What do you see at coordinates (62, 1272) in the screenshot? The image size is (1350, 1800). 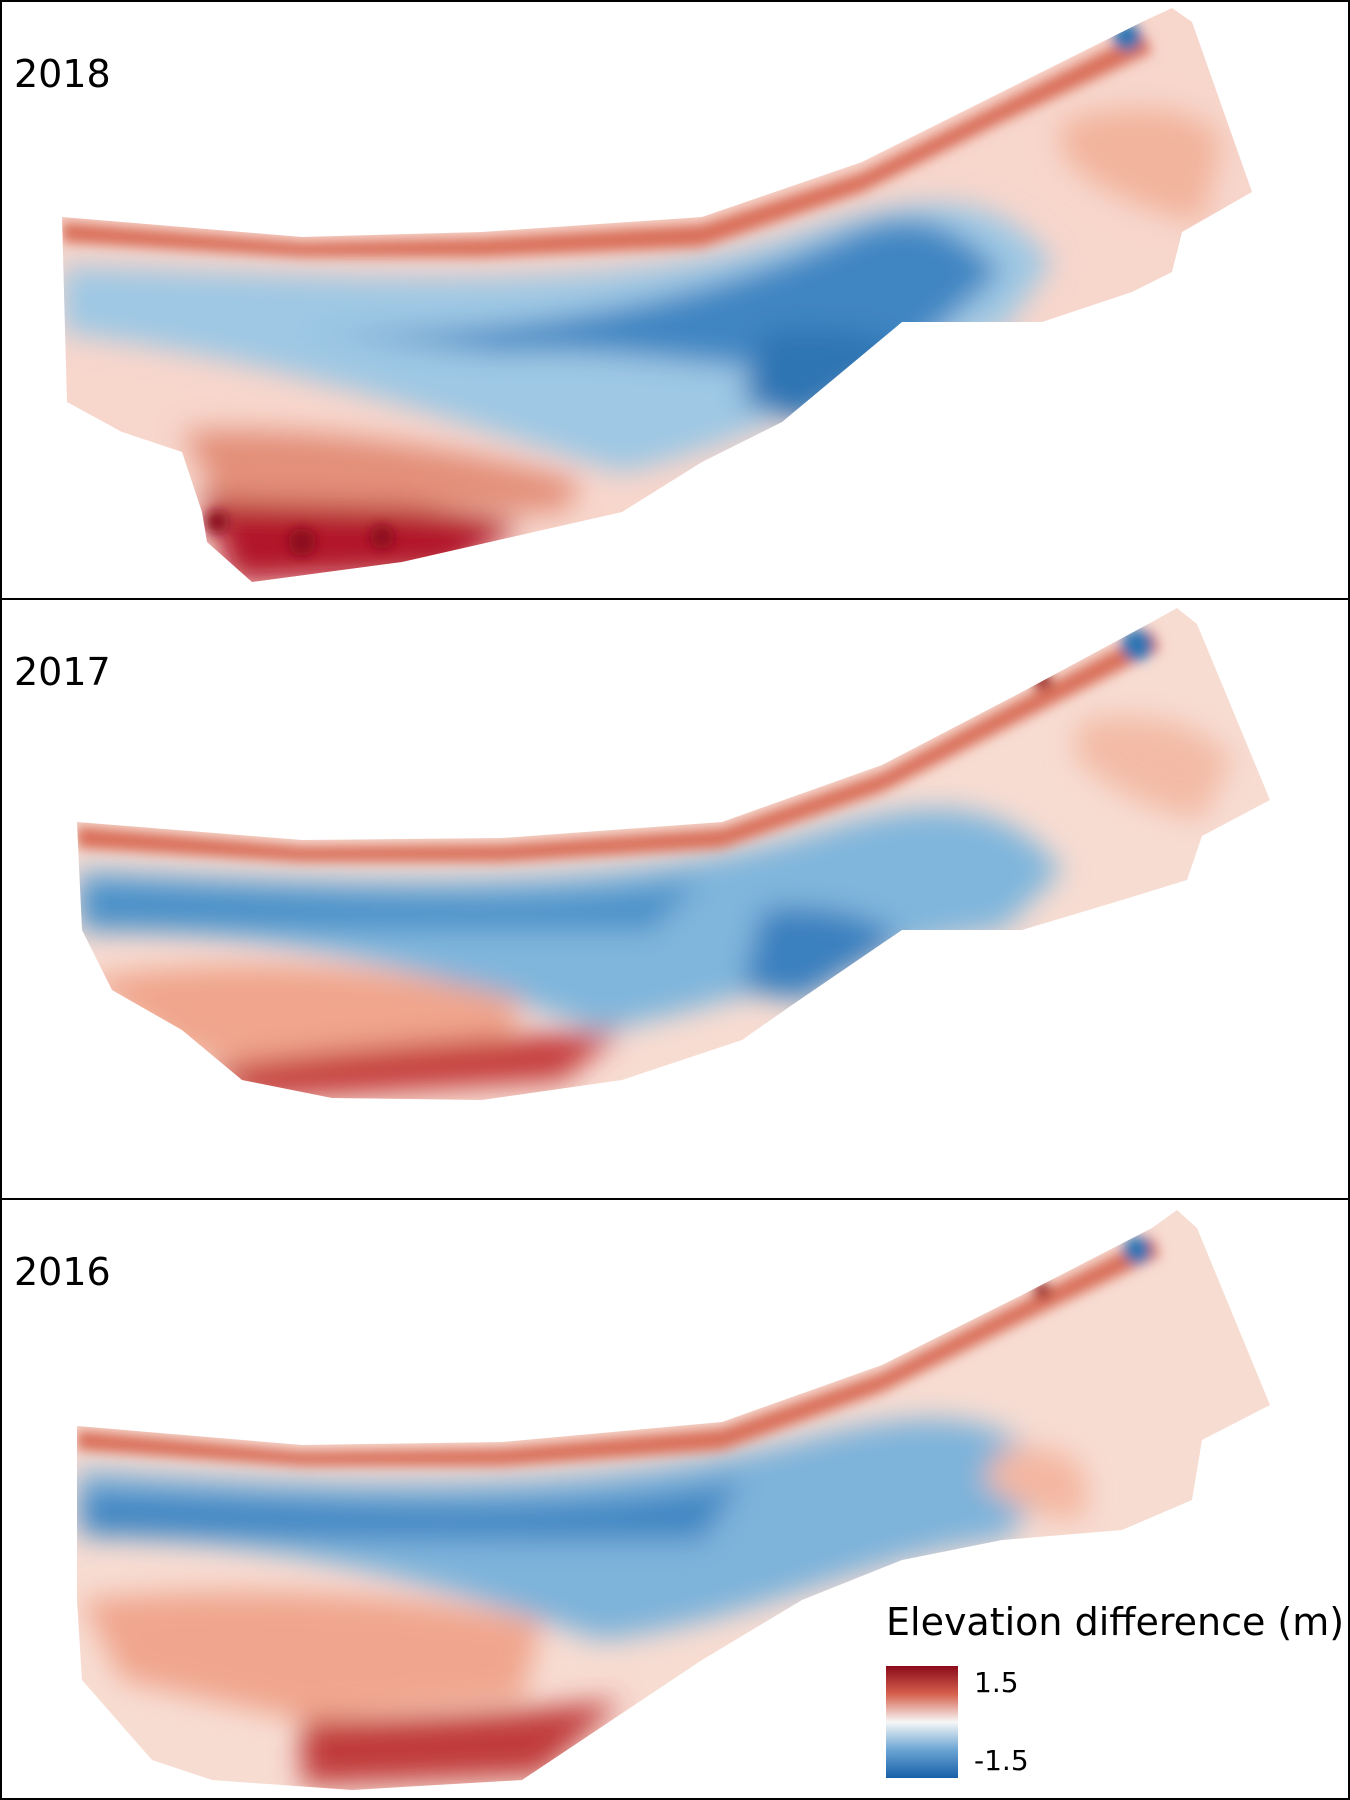 I see `panel-year-label: 2016` at bounding box center [62, 1272].